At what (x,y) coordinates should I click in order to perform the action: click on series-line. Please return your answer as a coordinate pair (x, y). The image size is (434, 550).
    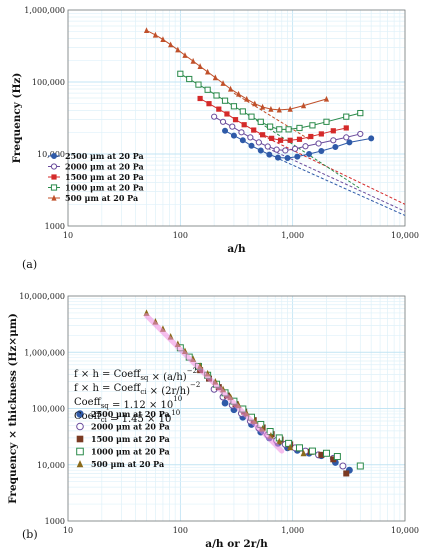
    Looking at the image, I should click on (273, 119).